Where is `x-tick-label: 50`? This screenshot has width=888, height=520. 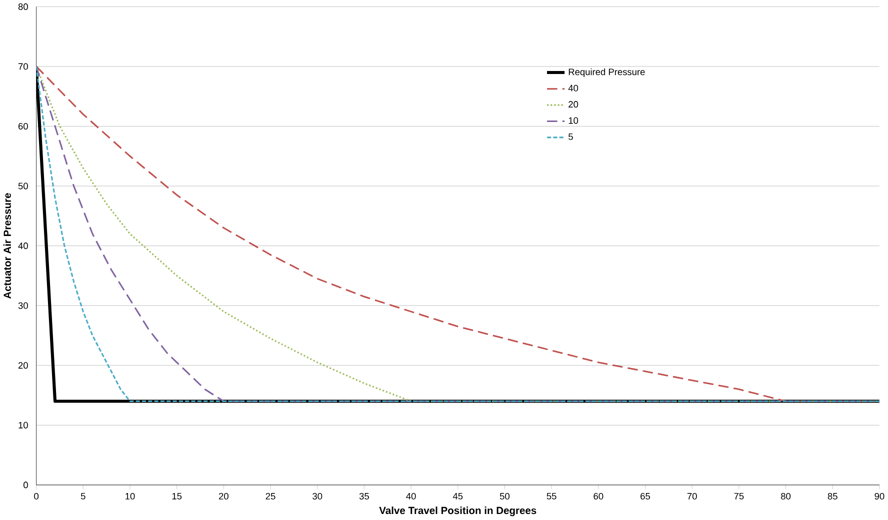
x-tick-label: 50 is located at coordinates (505, 496).